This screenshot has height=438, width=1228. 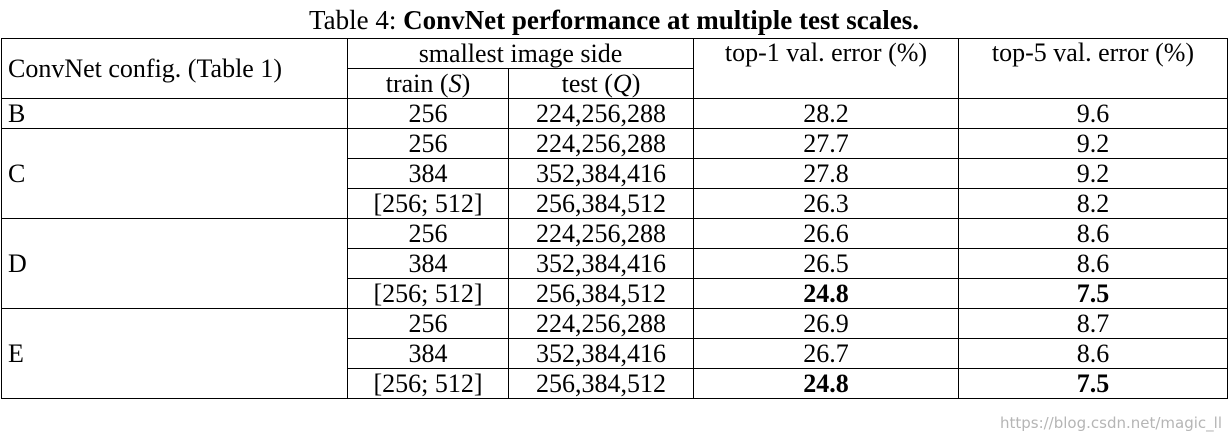 I want to click on data-row: B 256 224,256,288 28.2 9.6, so click(x=614, y=113).